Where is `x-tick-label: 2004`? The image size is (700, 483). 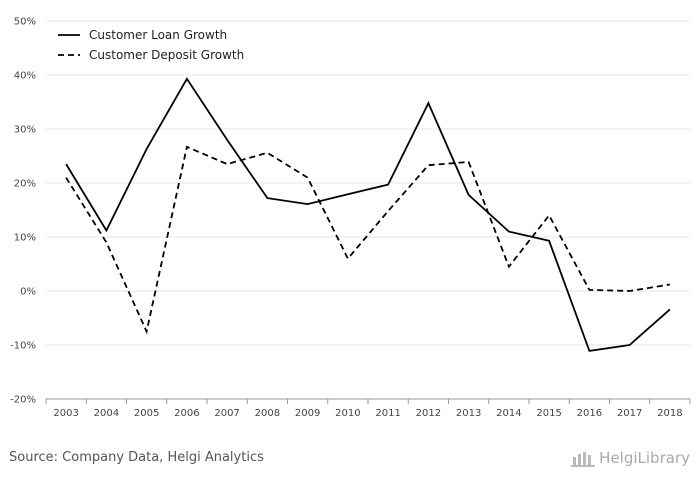 x-tick-label: 2004 is located at coordinates (106, 413).